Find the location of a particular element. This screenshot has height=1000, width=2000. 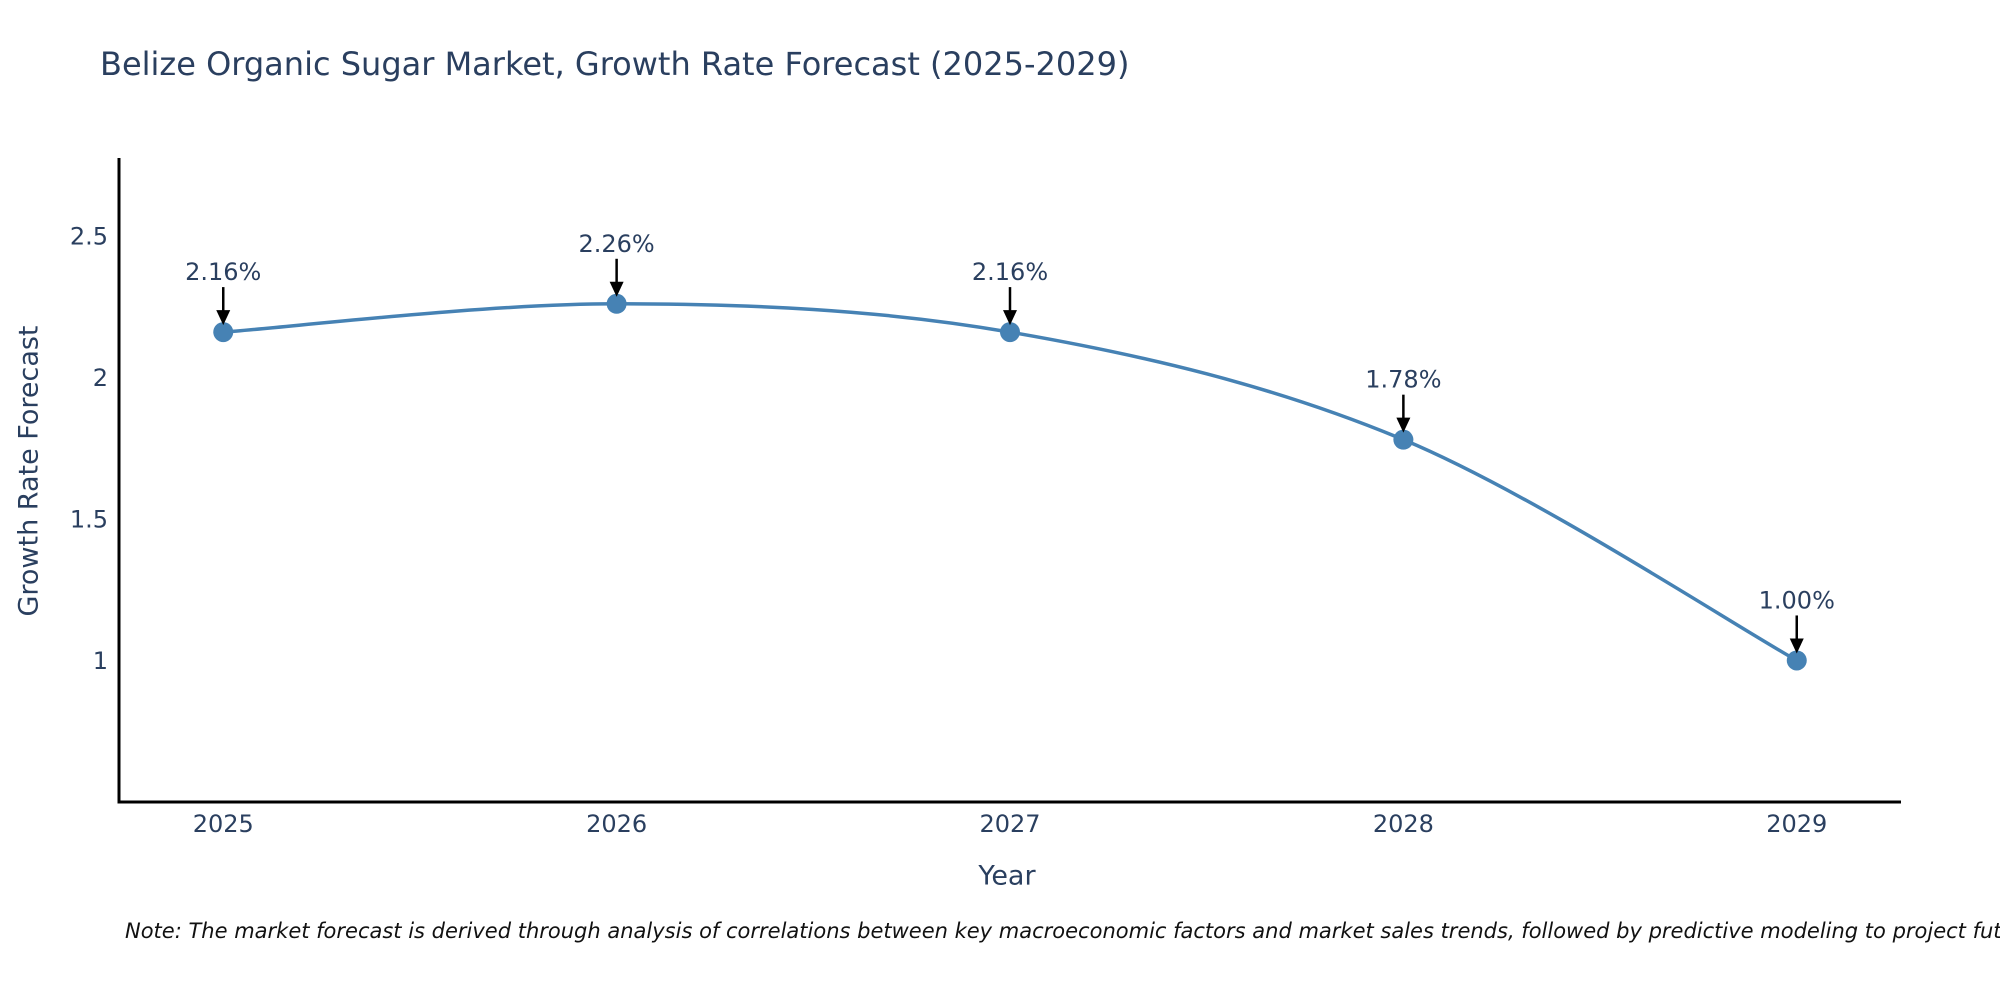

y-tick-label: 2 is located at coordinates (100, 378).